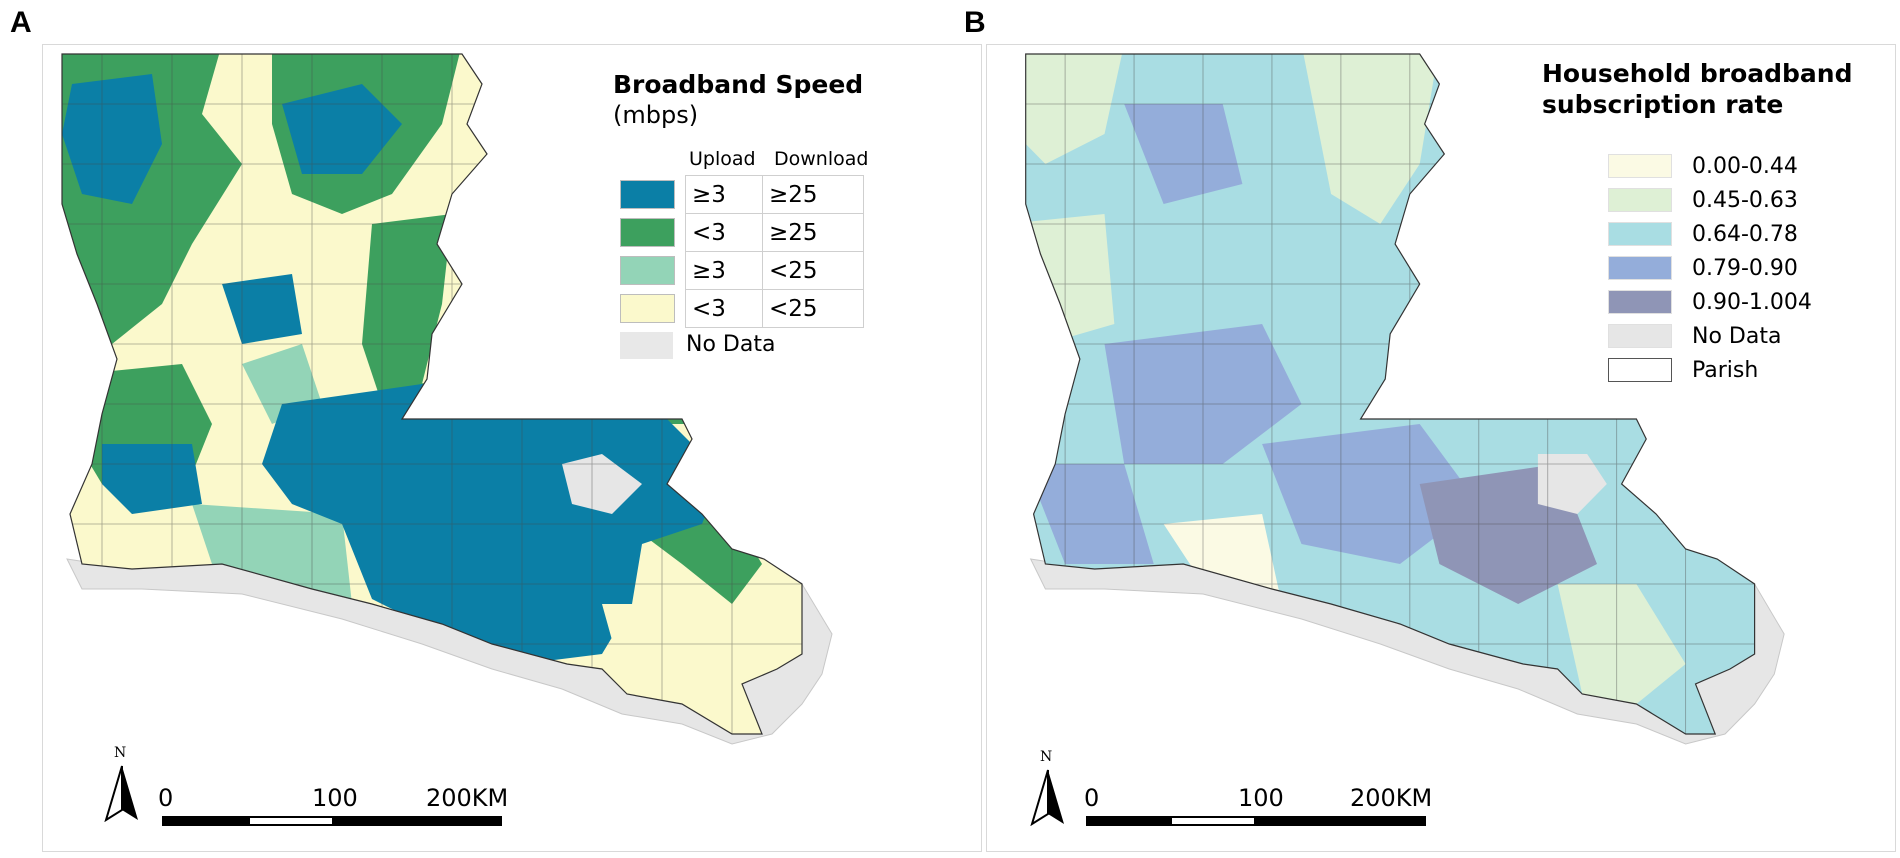  I want to click on lake-no-data, so click(602, 484).